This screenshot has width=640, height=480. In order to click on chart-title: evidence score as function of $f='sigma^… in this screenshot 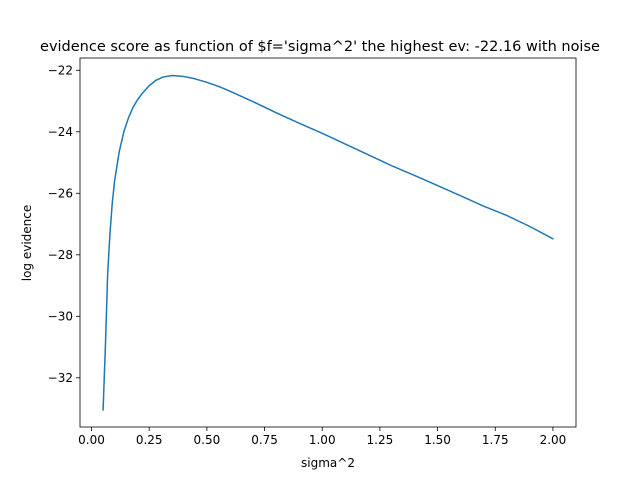, I will do `click(320, 47)`.